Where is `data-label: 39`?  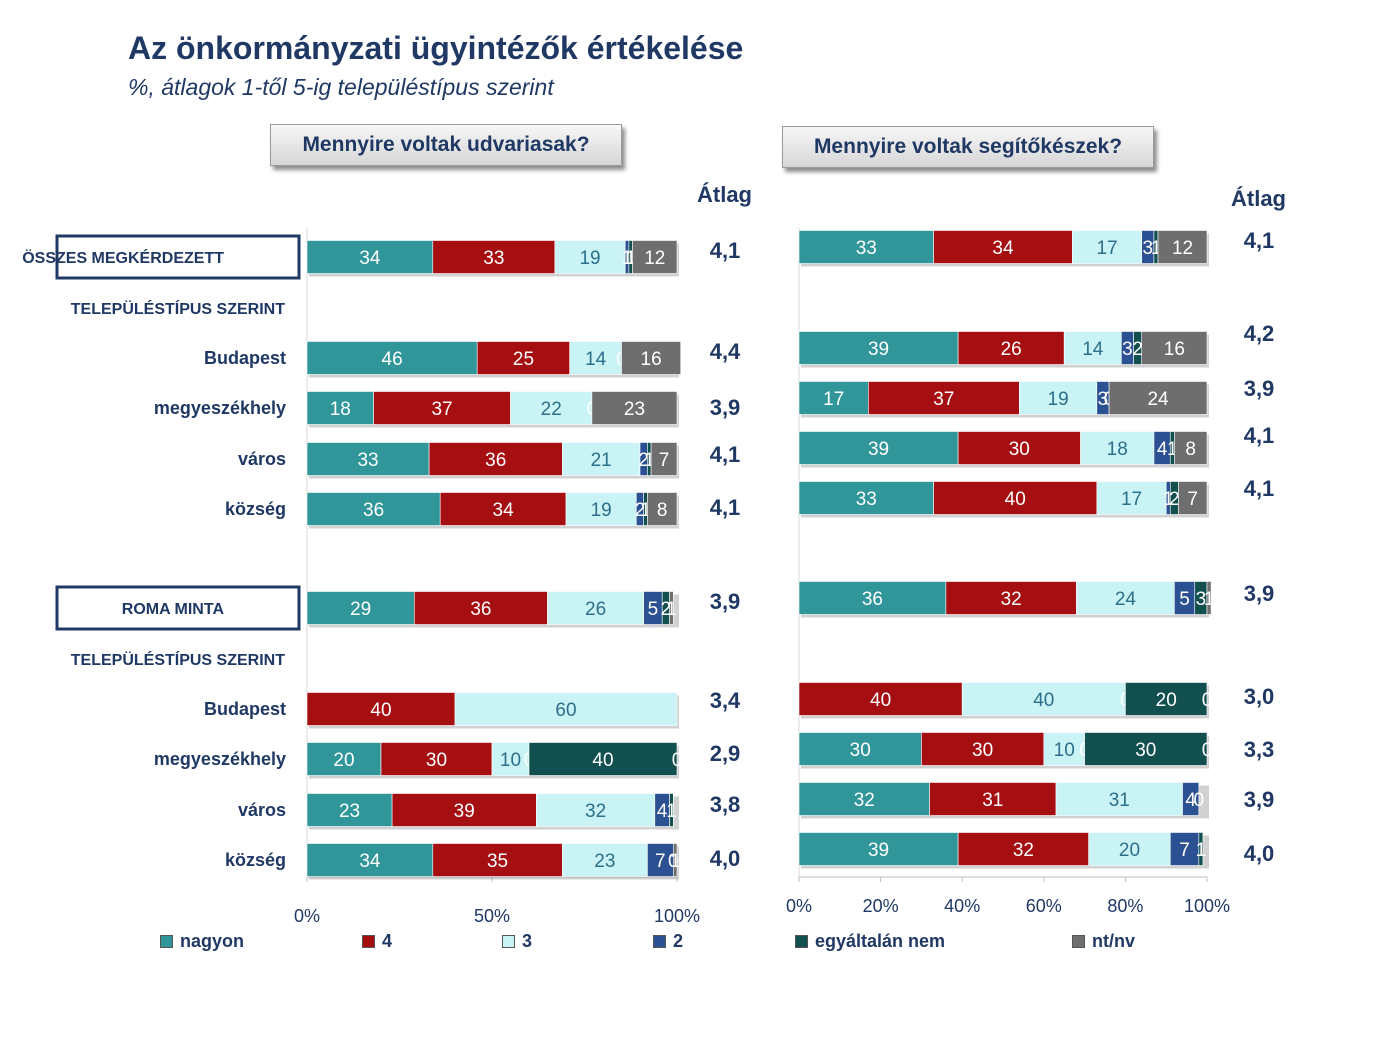 data-label: 39 is located at coordinates (878, 850).